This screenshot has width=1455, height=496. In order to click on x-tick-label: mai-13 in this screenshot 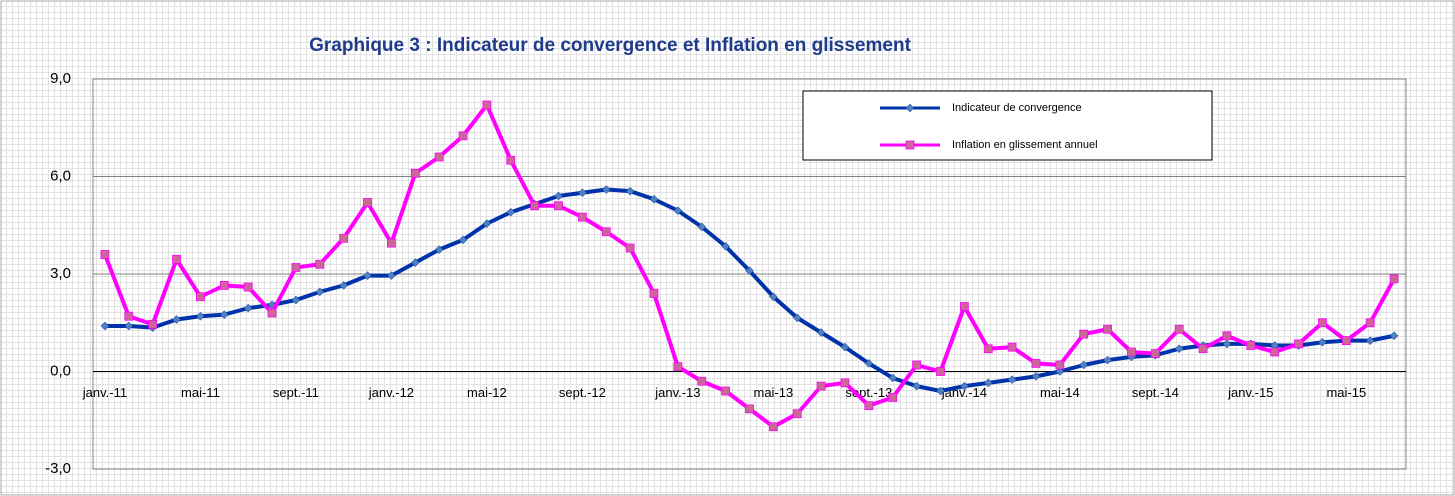, I will do `click(773, 392)`.